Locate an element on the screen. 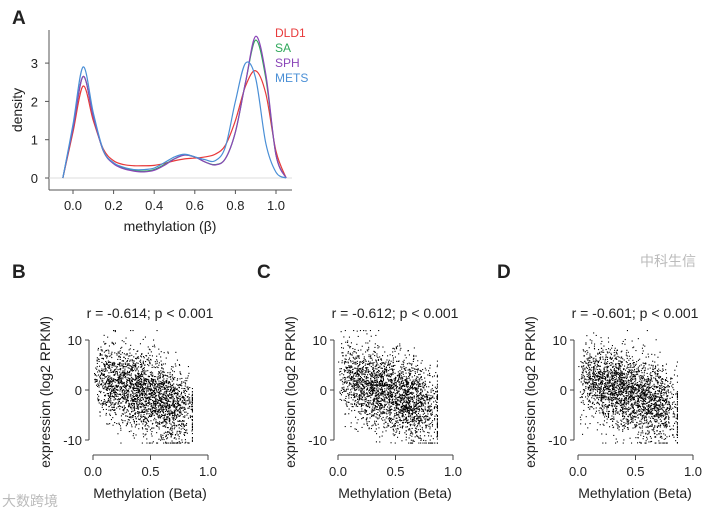  y-tick-label: 0 is located at coordinates (323, 390).